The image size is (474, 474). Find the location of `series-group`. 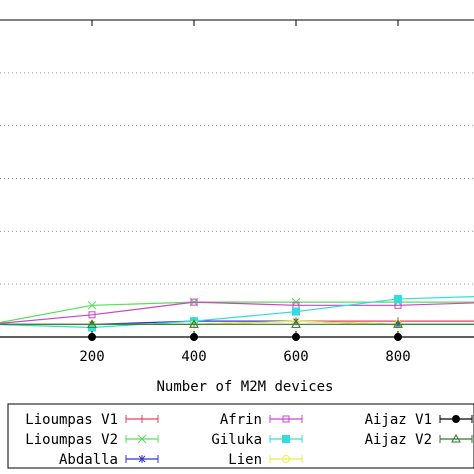

series-group is located at coordinates (237, 317).